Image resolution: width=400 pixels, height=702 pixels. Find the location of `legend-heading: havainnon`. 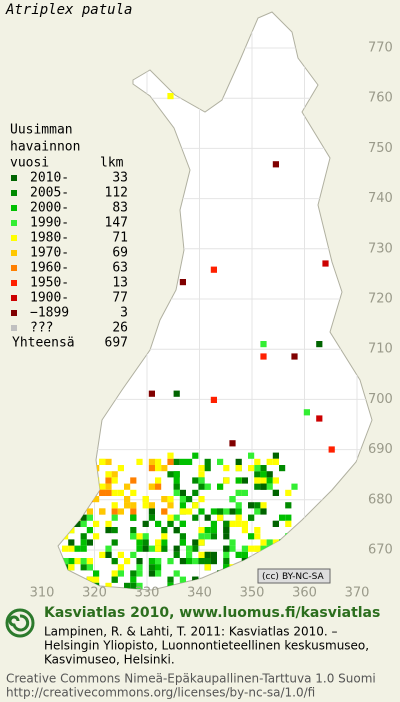

legend-heading: havainnon is located at coordinates (45, 147).